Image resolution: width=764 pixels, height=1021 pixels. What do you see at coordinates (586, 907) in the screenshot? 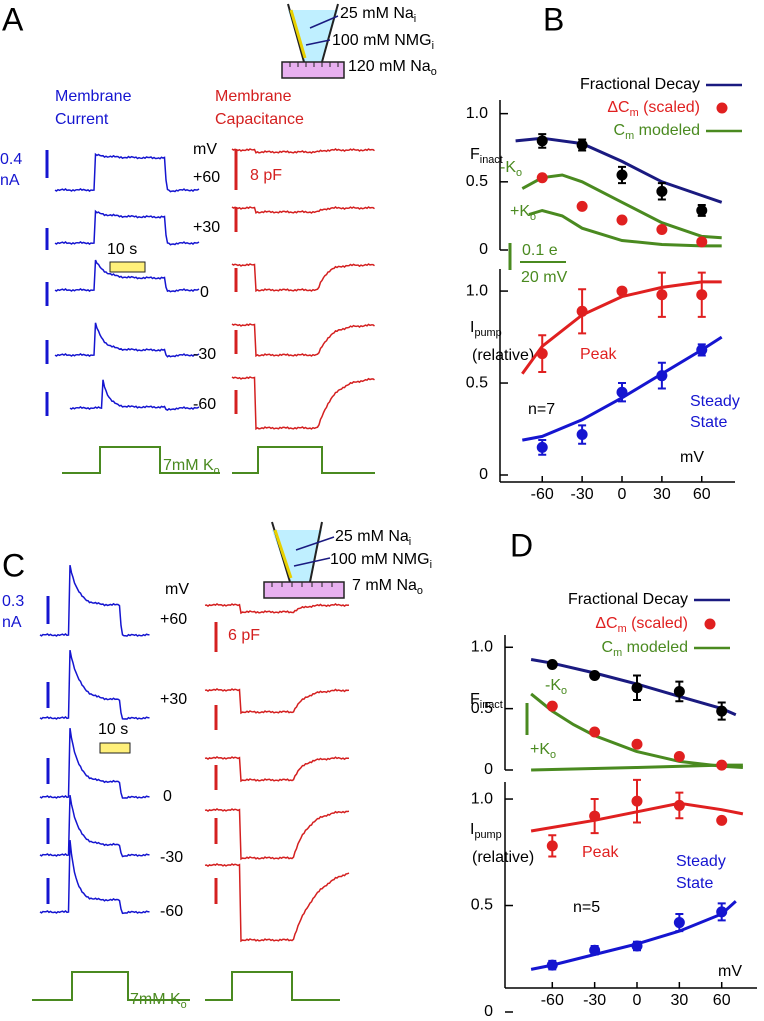
I see `label: n=5` at bounding box center [586, 907].